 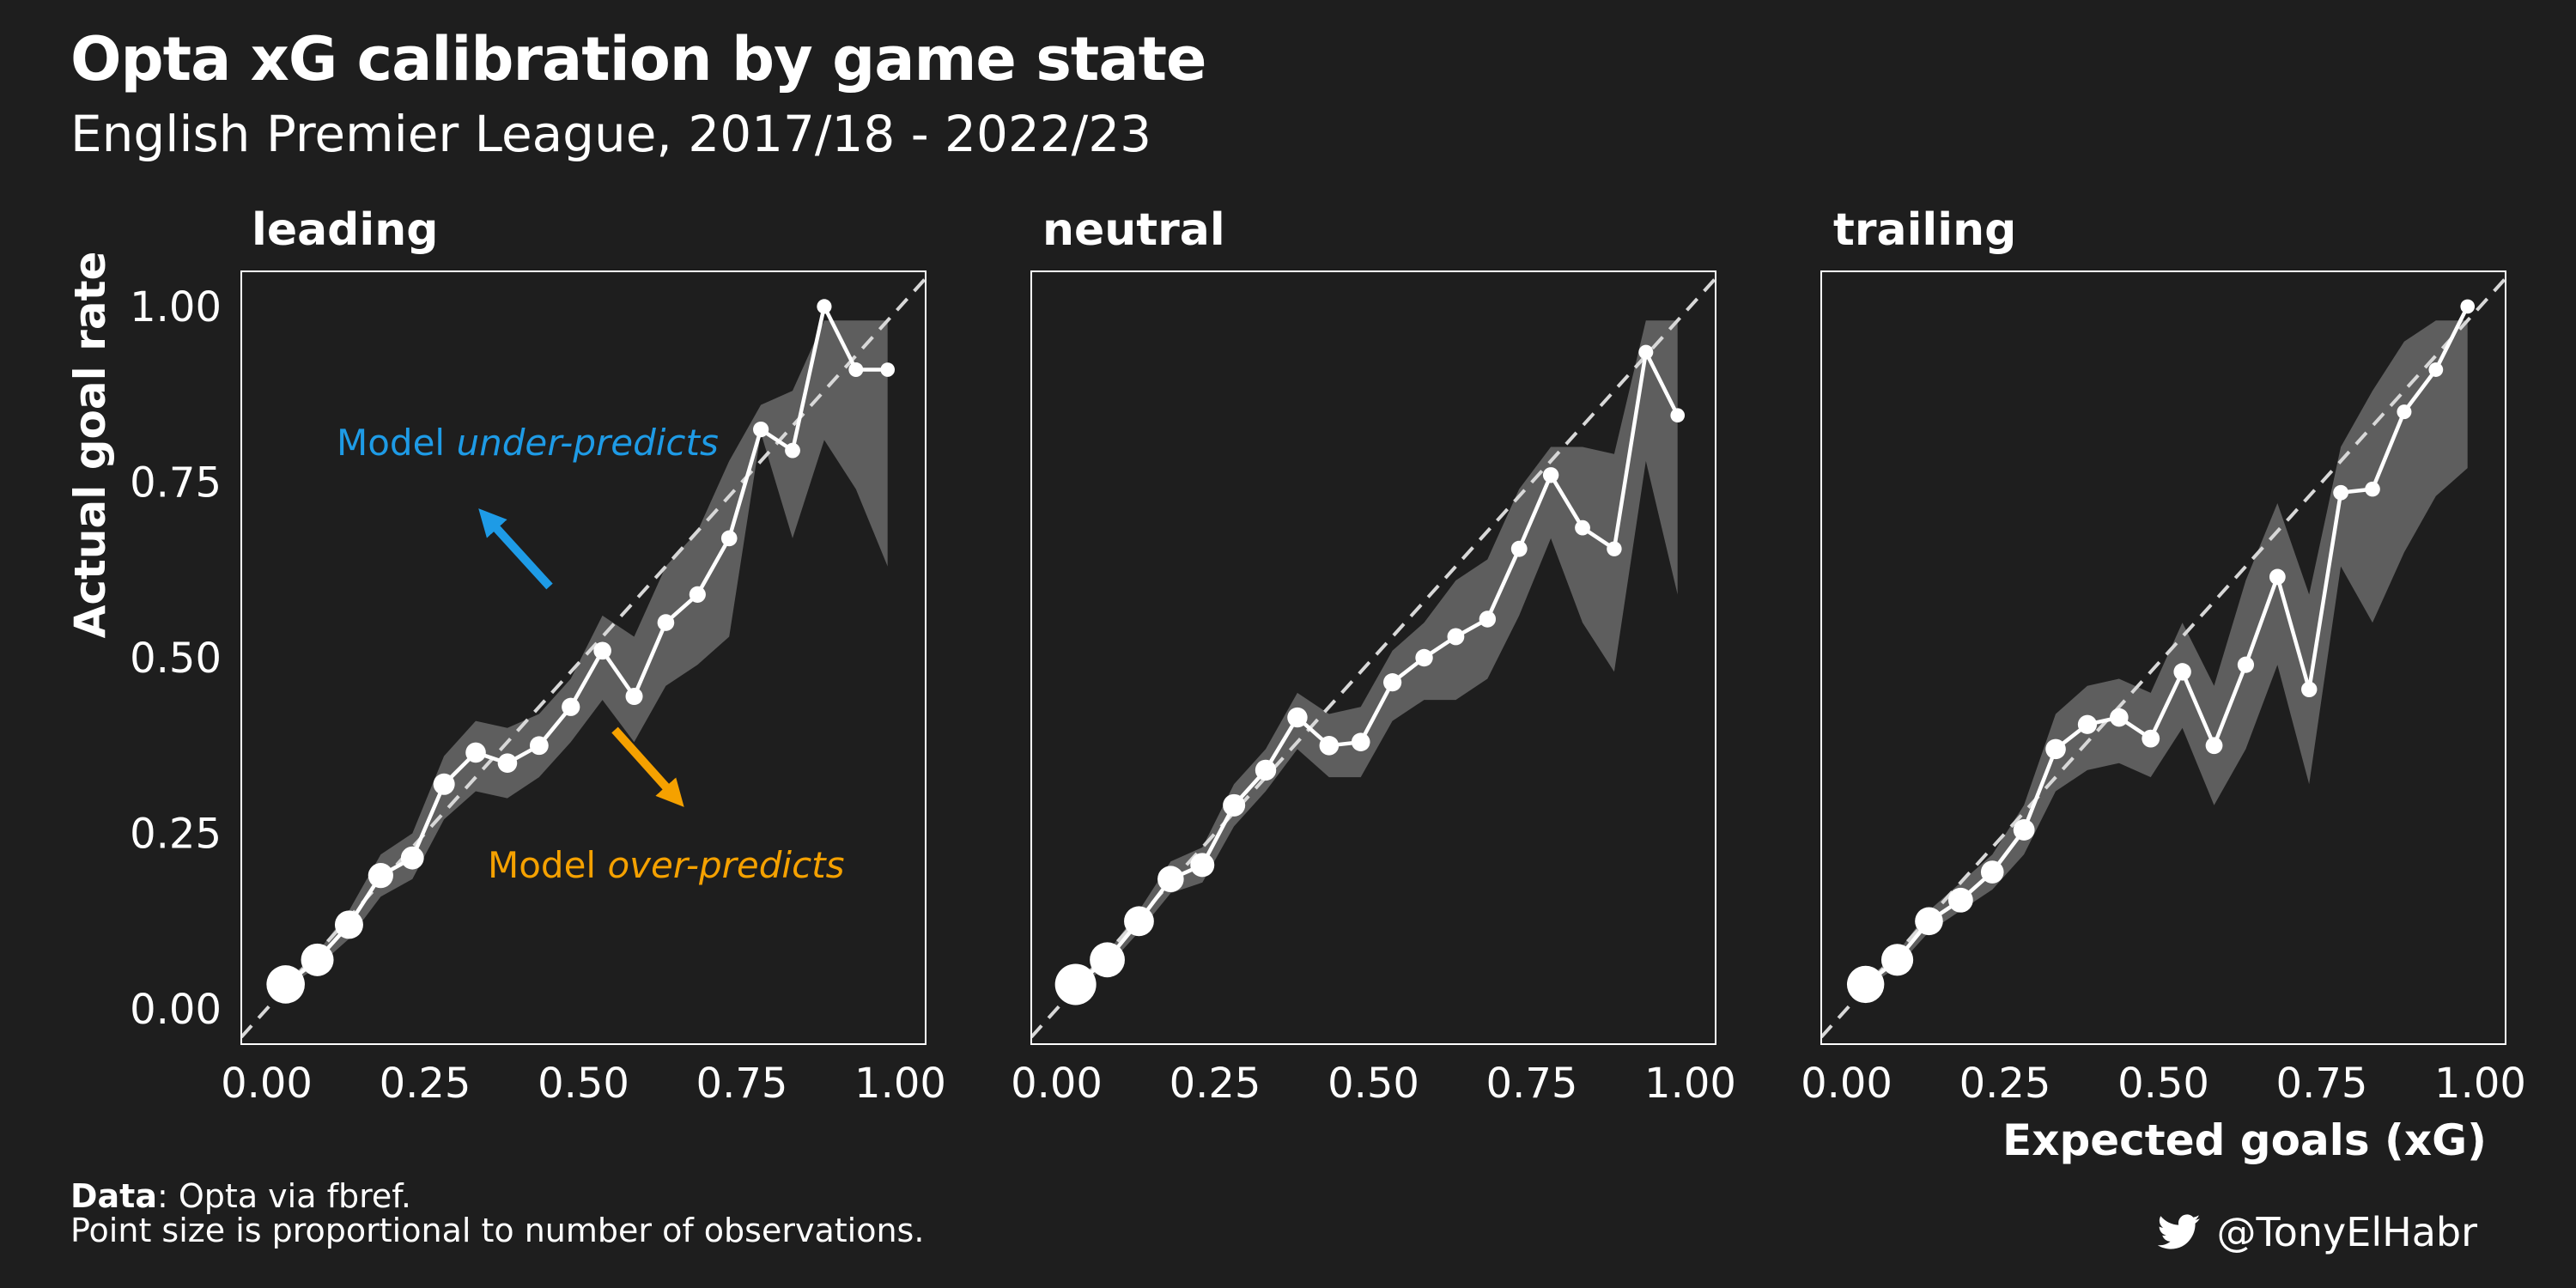 What do you see at coordinates (1847, 1084) in the screenshot?
I see `x-tick-label: 0.00` at bounding box center [1847, 1084].